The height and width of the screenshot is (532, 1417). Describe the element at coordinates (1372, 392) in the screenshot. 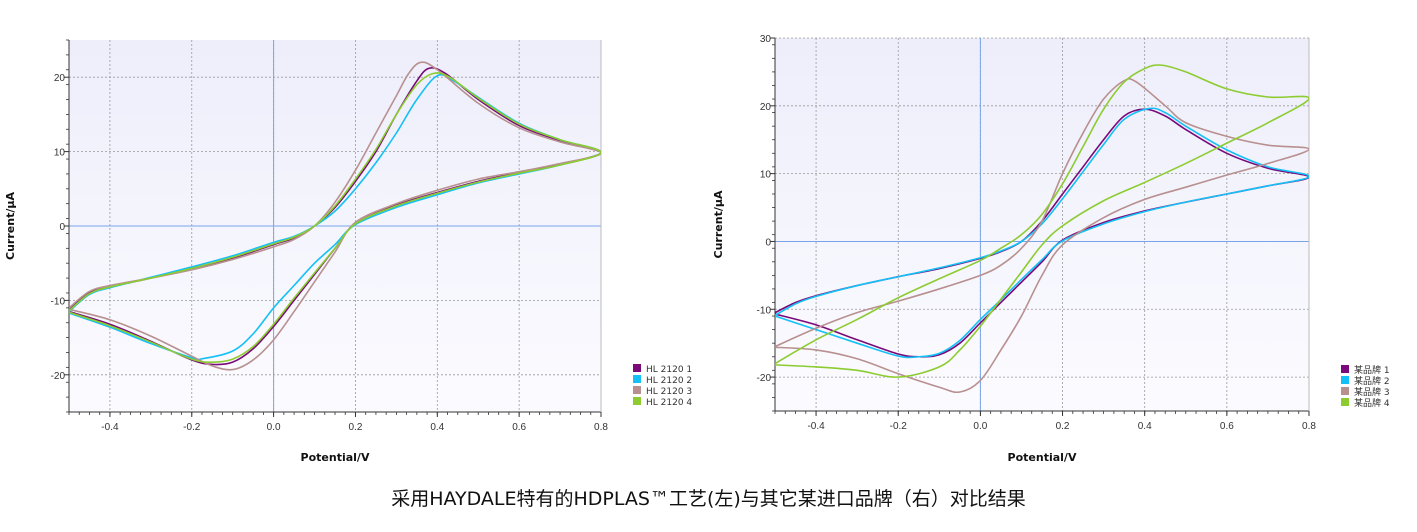

I see `legend-label-3: 某品牌 3` at that location.